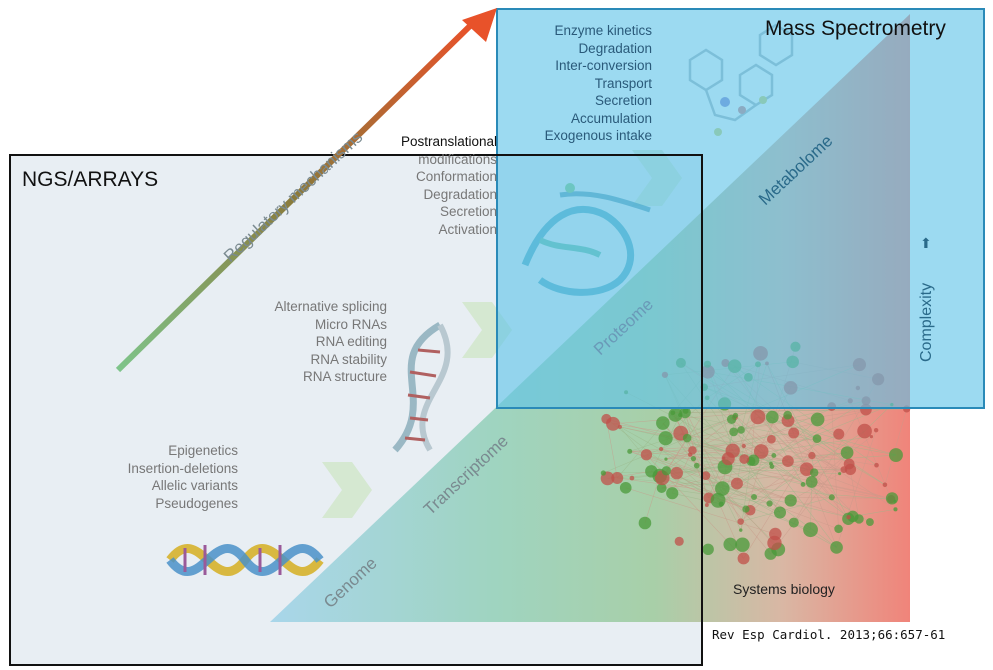 The height and width of the screenshot is (670, 993). What do you see at coordinates (623, 83) in the screenshot?
I see `list-item: Transport` at bounding box center [623, 83].